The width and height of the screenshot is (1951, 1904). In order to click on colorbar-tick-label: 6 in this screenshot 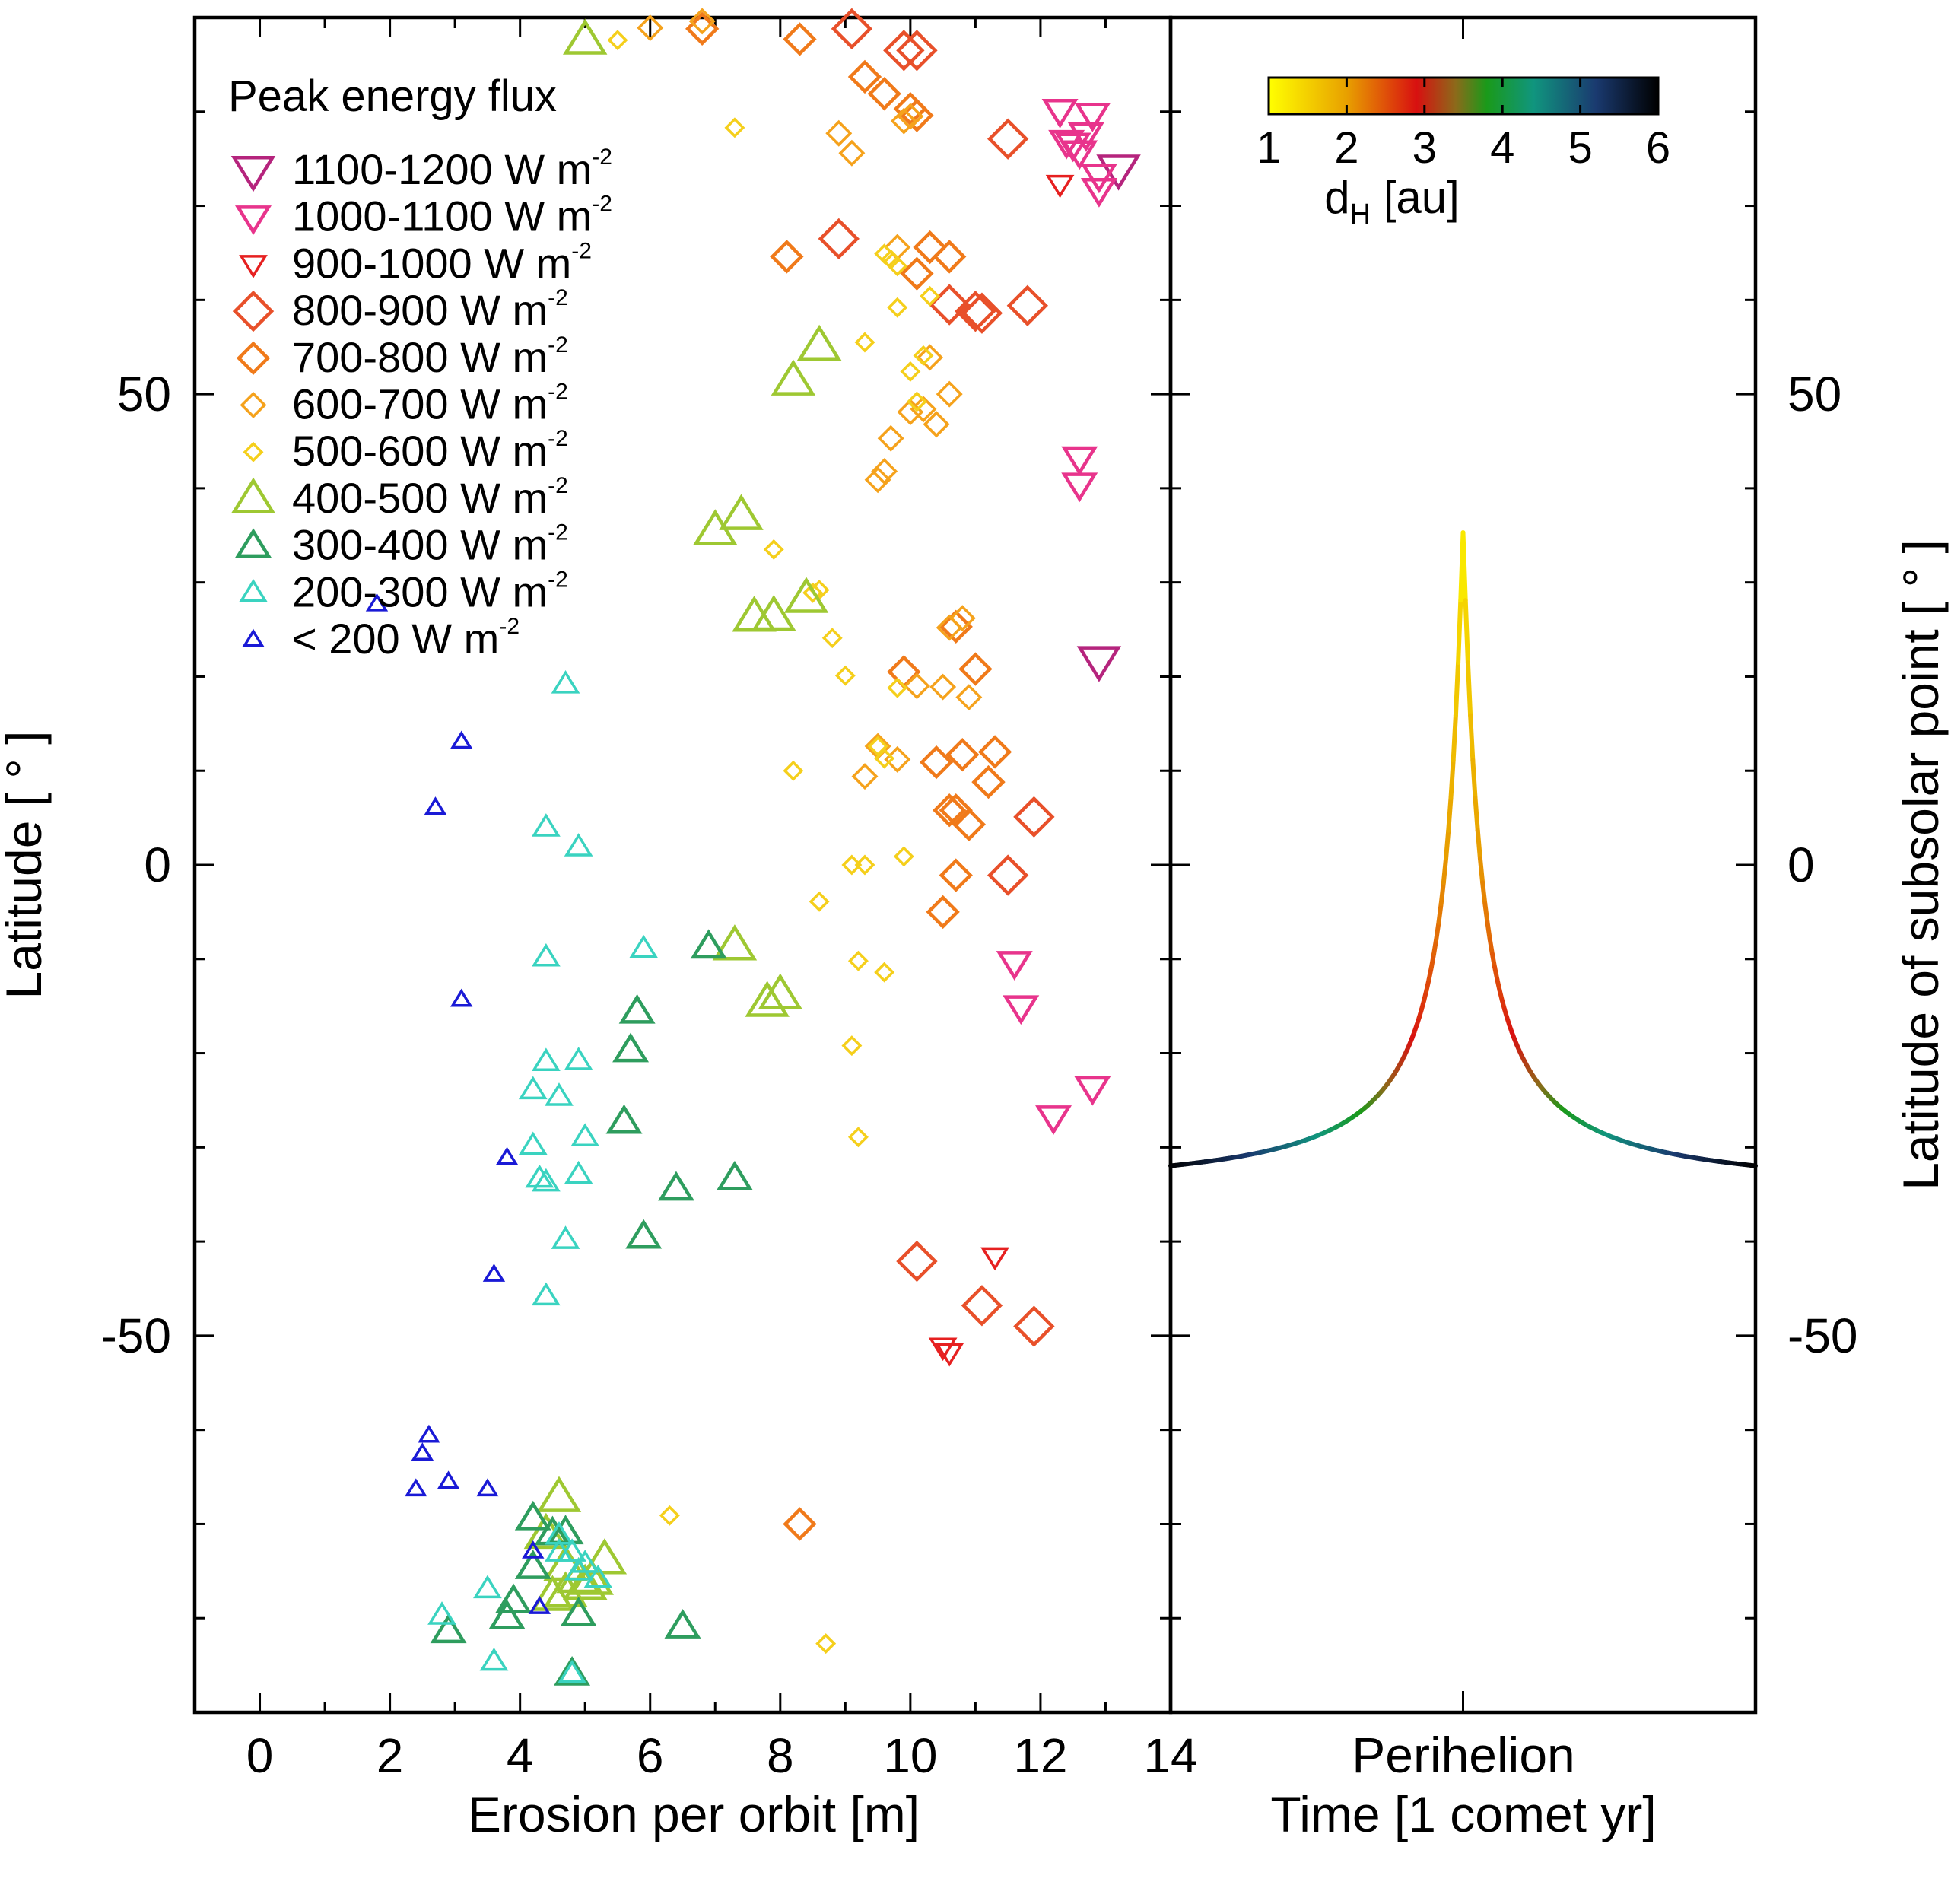, I will do `click(1658, 148)`.